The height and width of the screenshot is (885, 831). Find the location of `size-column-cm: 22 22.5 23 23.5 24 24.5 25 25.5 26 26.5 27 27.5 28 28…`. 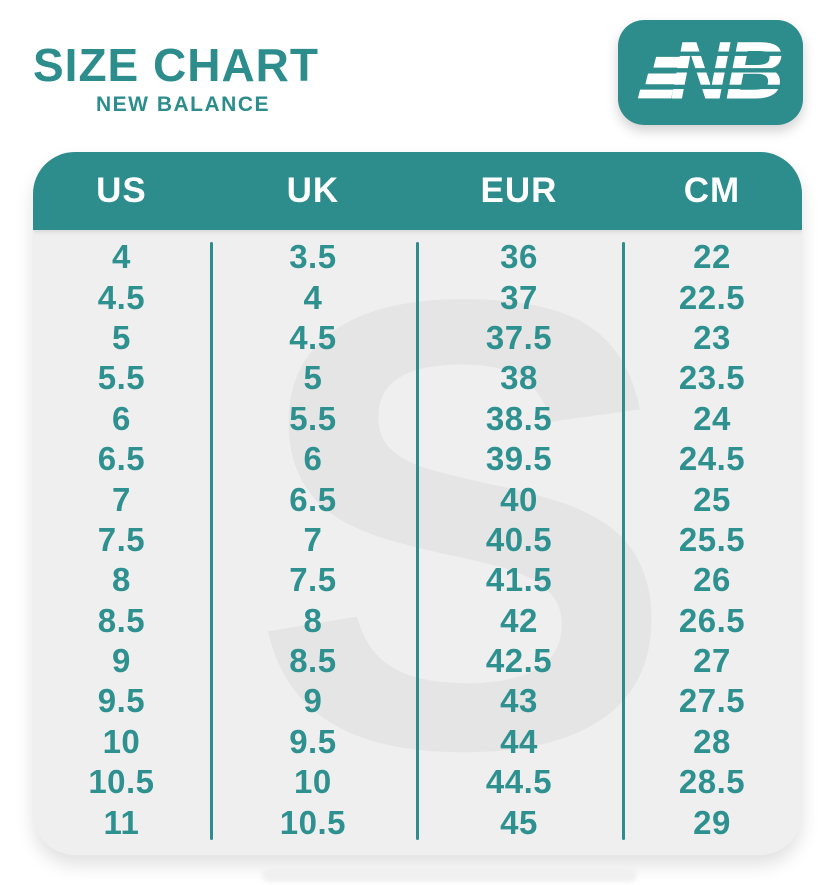

size-column-cm: 22 22.5 23 23.5 24 24.5 25 25.5 26 26.5 27 27.5 28 28… is located at coordinates (712, 540).